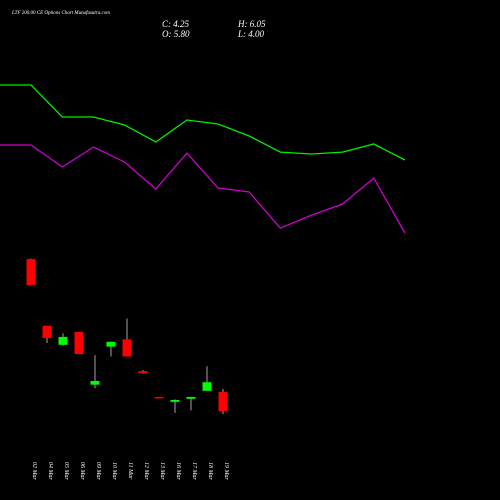 The width and height of the screenshot is (500, 500). I want to click on close-label: C: 4.25, so click(176, 24).